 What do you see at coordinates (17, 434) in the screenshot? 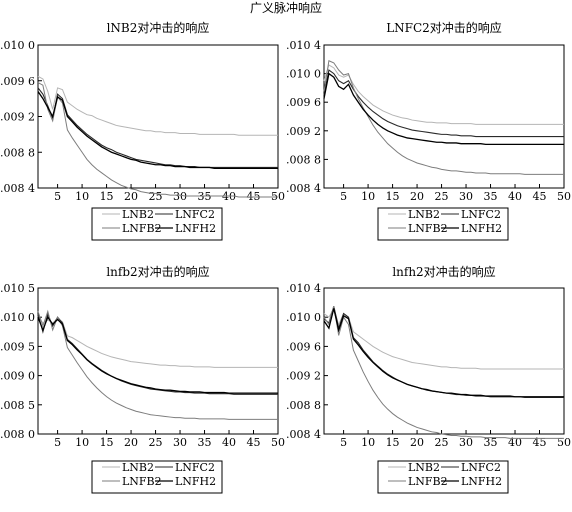
I see `y-tick-label: .008 0` at bounding box center [17, 434].